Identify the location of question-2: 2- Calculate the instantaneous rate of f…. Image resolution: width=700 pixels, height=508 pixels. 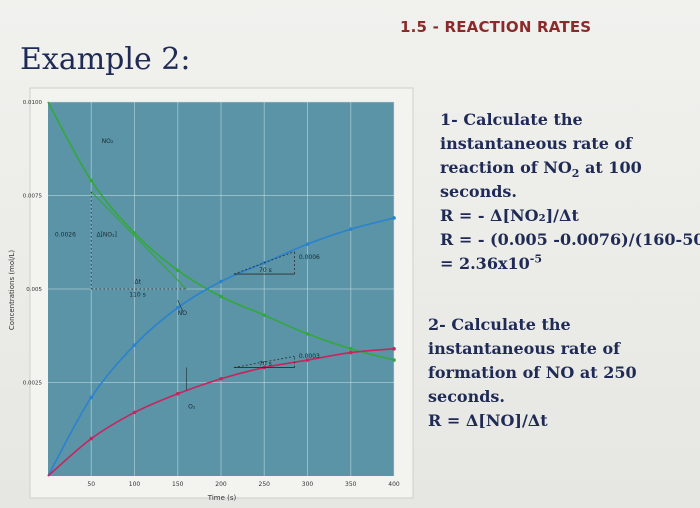
(563, 373).